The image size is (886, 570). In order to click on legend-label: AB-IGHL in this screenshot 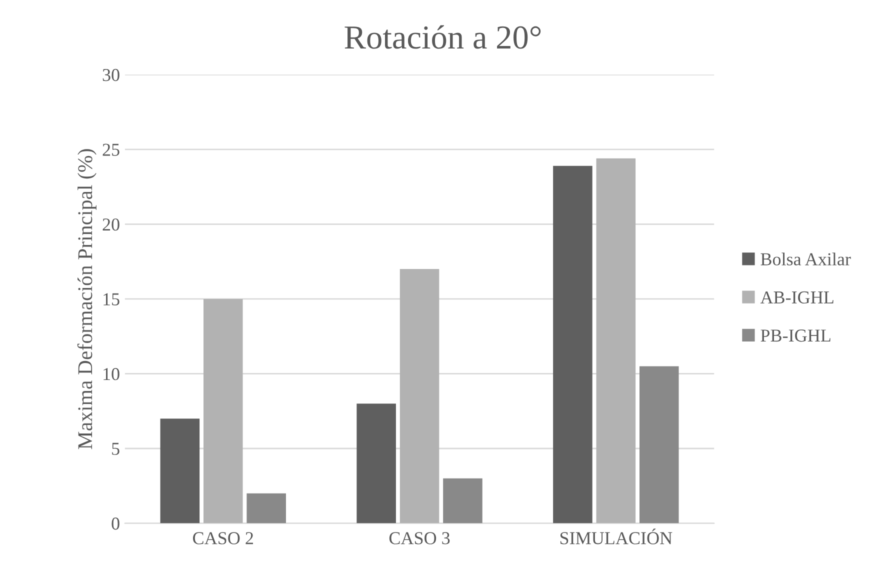, I will do `click(797, 297)`.